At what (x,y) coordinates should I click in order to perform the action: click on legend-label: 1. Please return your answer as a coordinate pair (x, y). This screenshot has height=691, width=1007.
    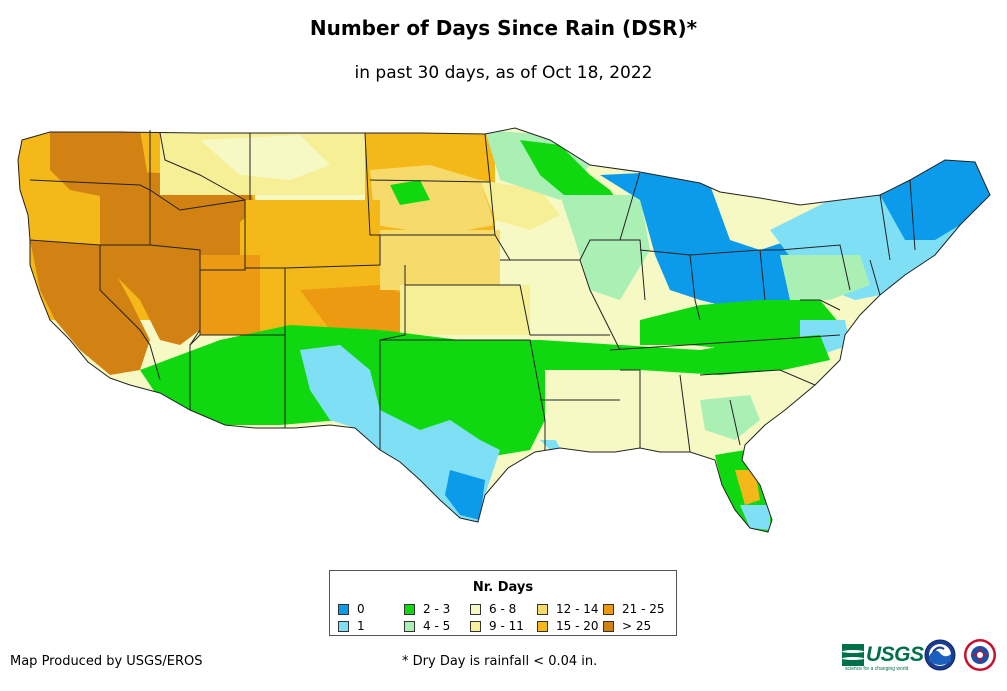
    Looking at the image, I should click on (361, 626).